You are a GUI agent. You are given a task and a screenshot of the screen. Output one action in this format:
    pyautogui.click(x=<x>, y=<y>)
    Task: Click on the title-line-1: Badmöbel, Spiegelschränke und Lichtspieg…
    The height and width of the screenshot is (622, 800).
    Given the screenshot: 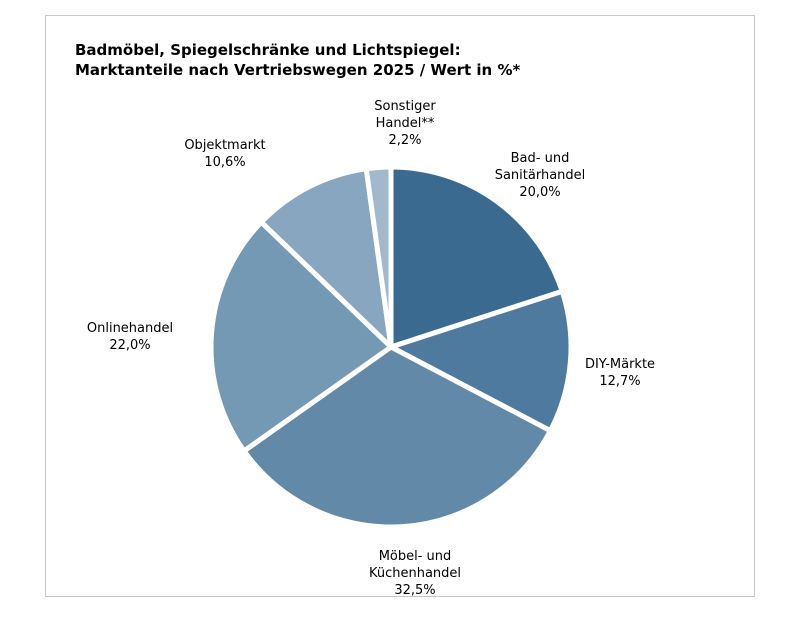 What is the action you would take?
    pyautogui.click(x=268, y=50)
    